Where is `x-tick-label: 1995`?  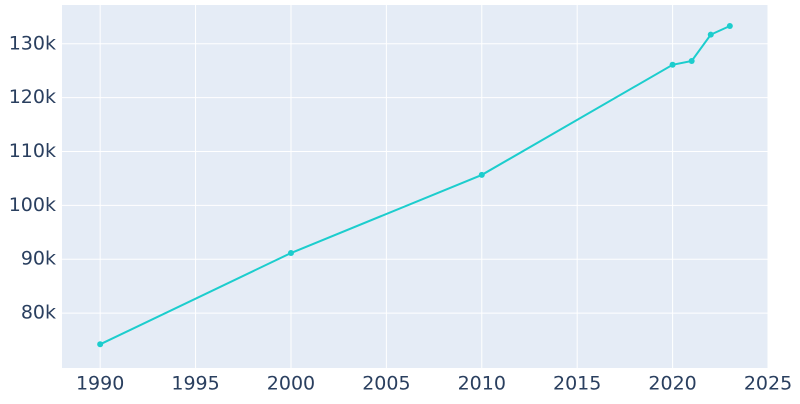 x-tick-label: 1995 is located at coordinates (195, 384).